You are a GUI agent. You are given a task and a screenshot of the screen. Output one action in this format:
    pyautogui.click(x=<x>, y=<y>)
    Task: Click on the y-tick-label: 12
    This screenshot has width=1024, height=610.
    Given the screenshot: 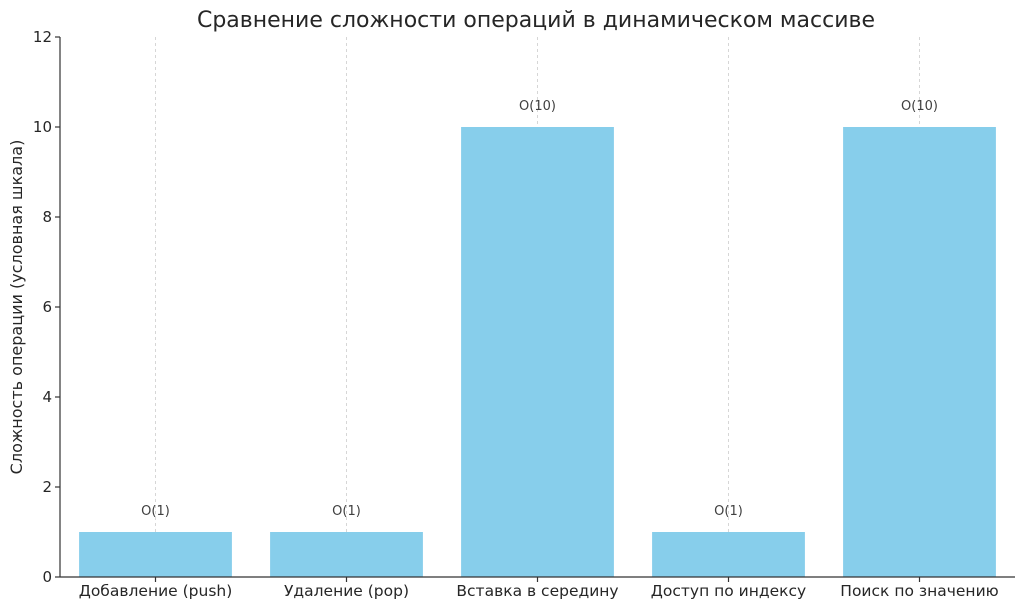 What is the action you would take?
    pyautogui.click(x=42, y=37)
    